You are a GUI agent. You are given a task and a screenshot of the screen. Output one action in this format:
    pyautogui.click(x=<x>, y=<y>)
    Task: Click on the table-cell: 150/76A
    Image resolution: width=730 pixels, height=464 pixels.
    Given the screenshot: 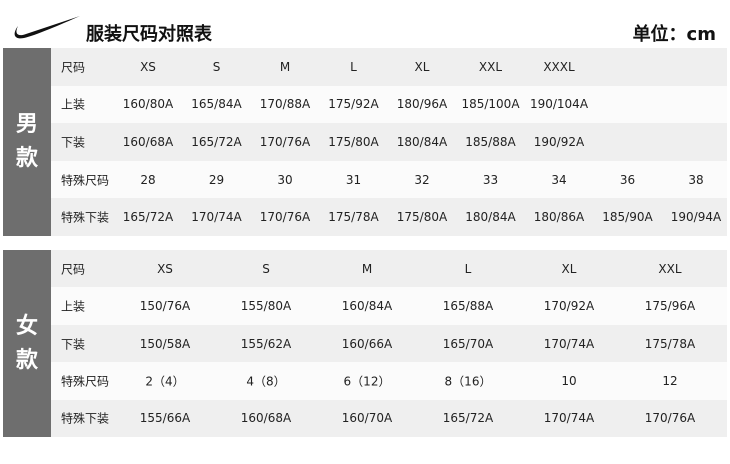 What is the action you would take?
    pyautogui.click(x=165, y=306)
    